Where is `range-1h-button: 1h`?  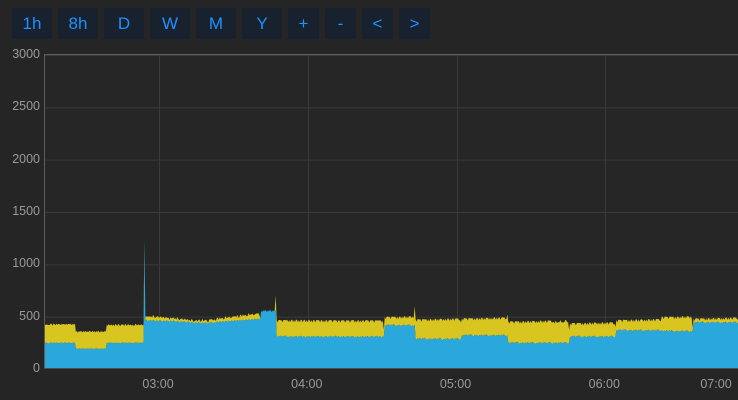
range-1h-button: 1h is located at coordinates (32, 23).